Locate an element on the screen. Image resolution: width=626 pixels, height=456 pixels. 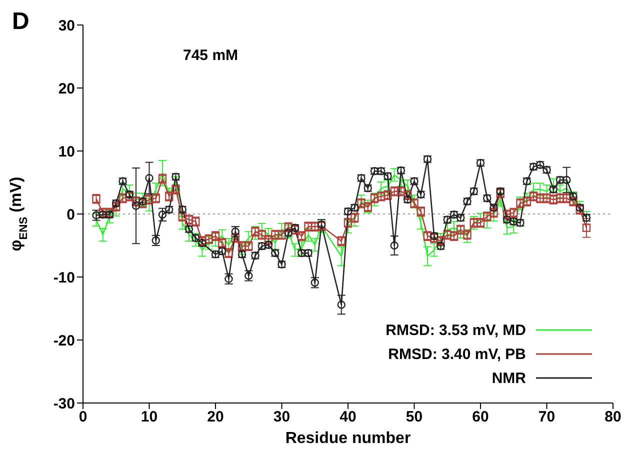
y-tick-label: 10 is located at coordinates (66, 151).